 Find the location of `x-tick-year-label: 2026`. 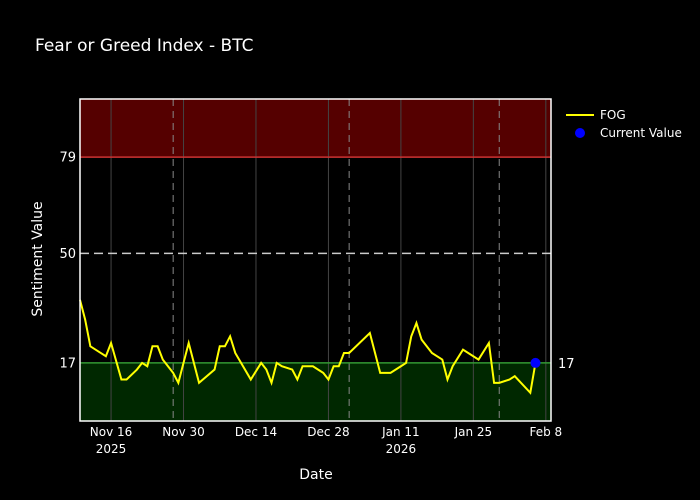

x-tick-year-label: 2026 is located at coordinates (401, 449).